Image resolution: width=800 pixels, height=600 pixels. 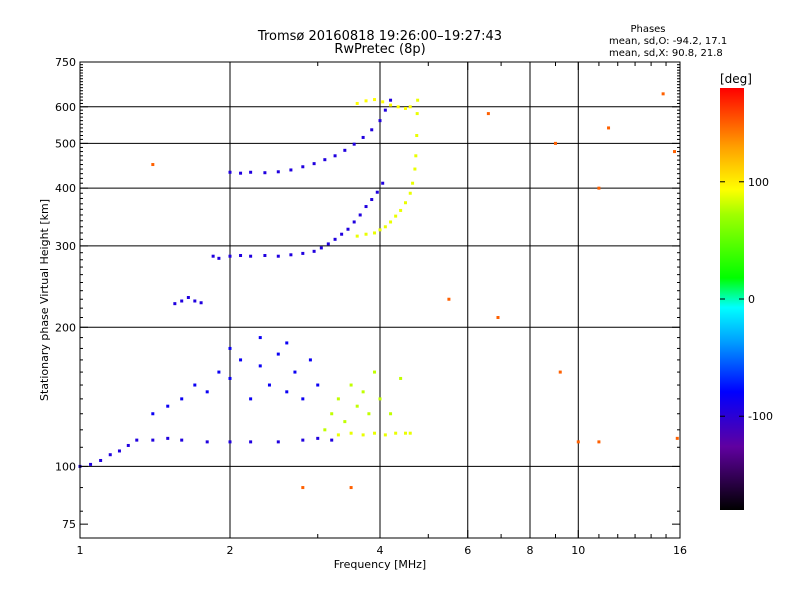 I want to click on colorbar-tick-label: 0, so click(x=751, y=299).